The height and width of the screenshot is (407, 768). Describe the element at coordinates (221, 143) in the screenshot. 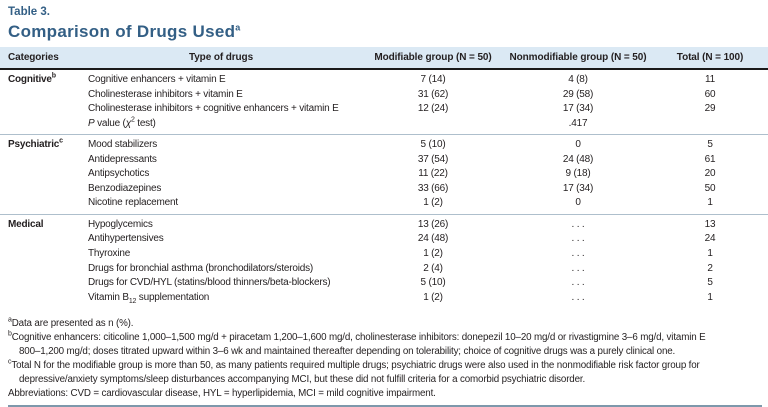

I see `drug-name-cell: Mood stabilizers` at that location.